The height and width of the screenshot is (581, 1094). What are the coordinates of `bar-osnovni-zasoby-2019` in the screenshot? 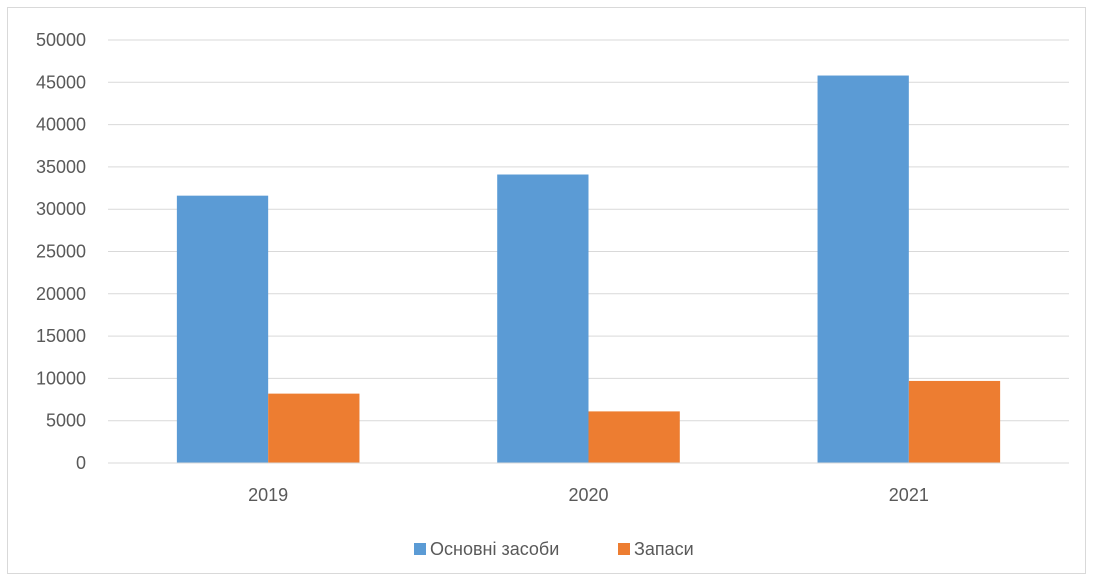 It's located at (222, 329).